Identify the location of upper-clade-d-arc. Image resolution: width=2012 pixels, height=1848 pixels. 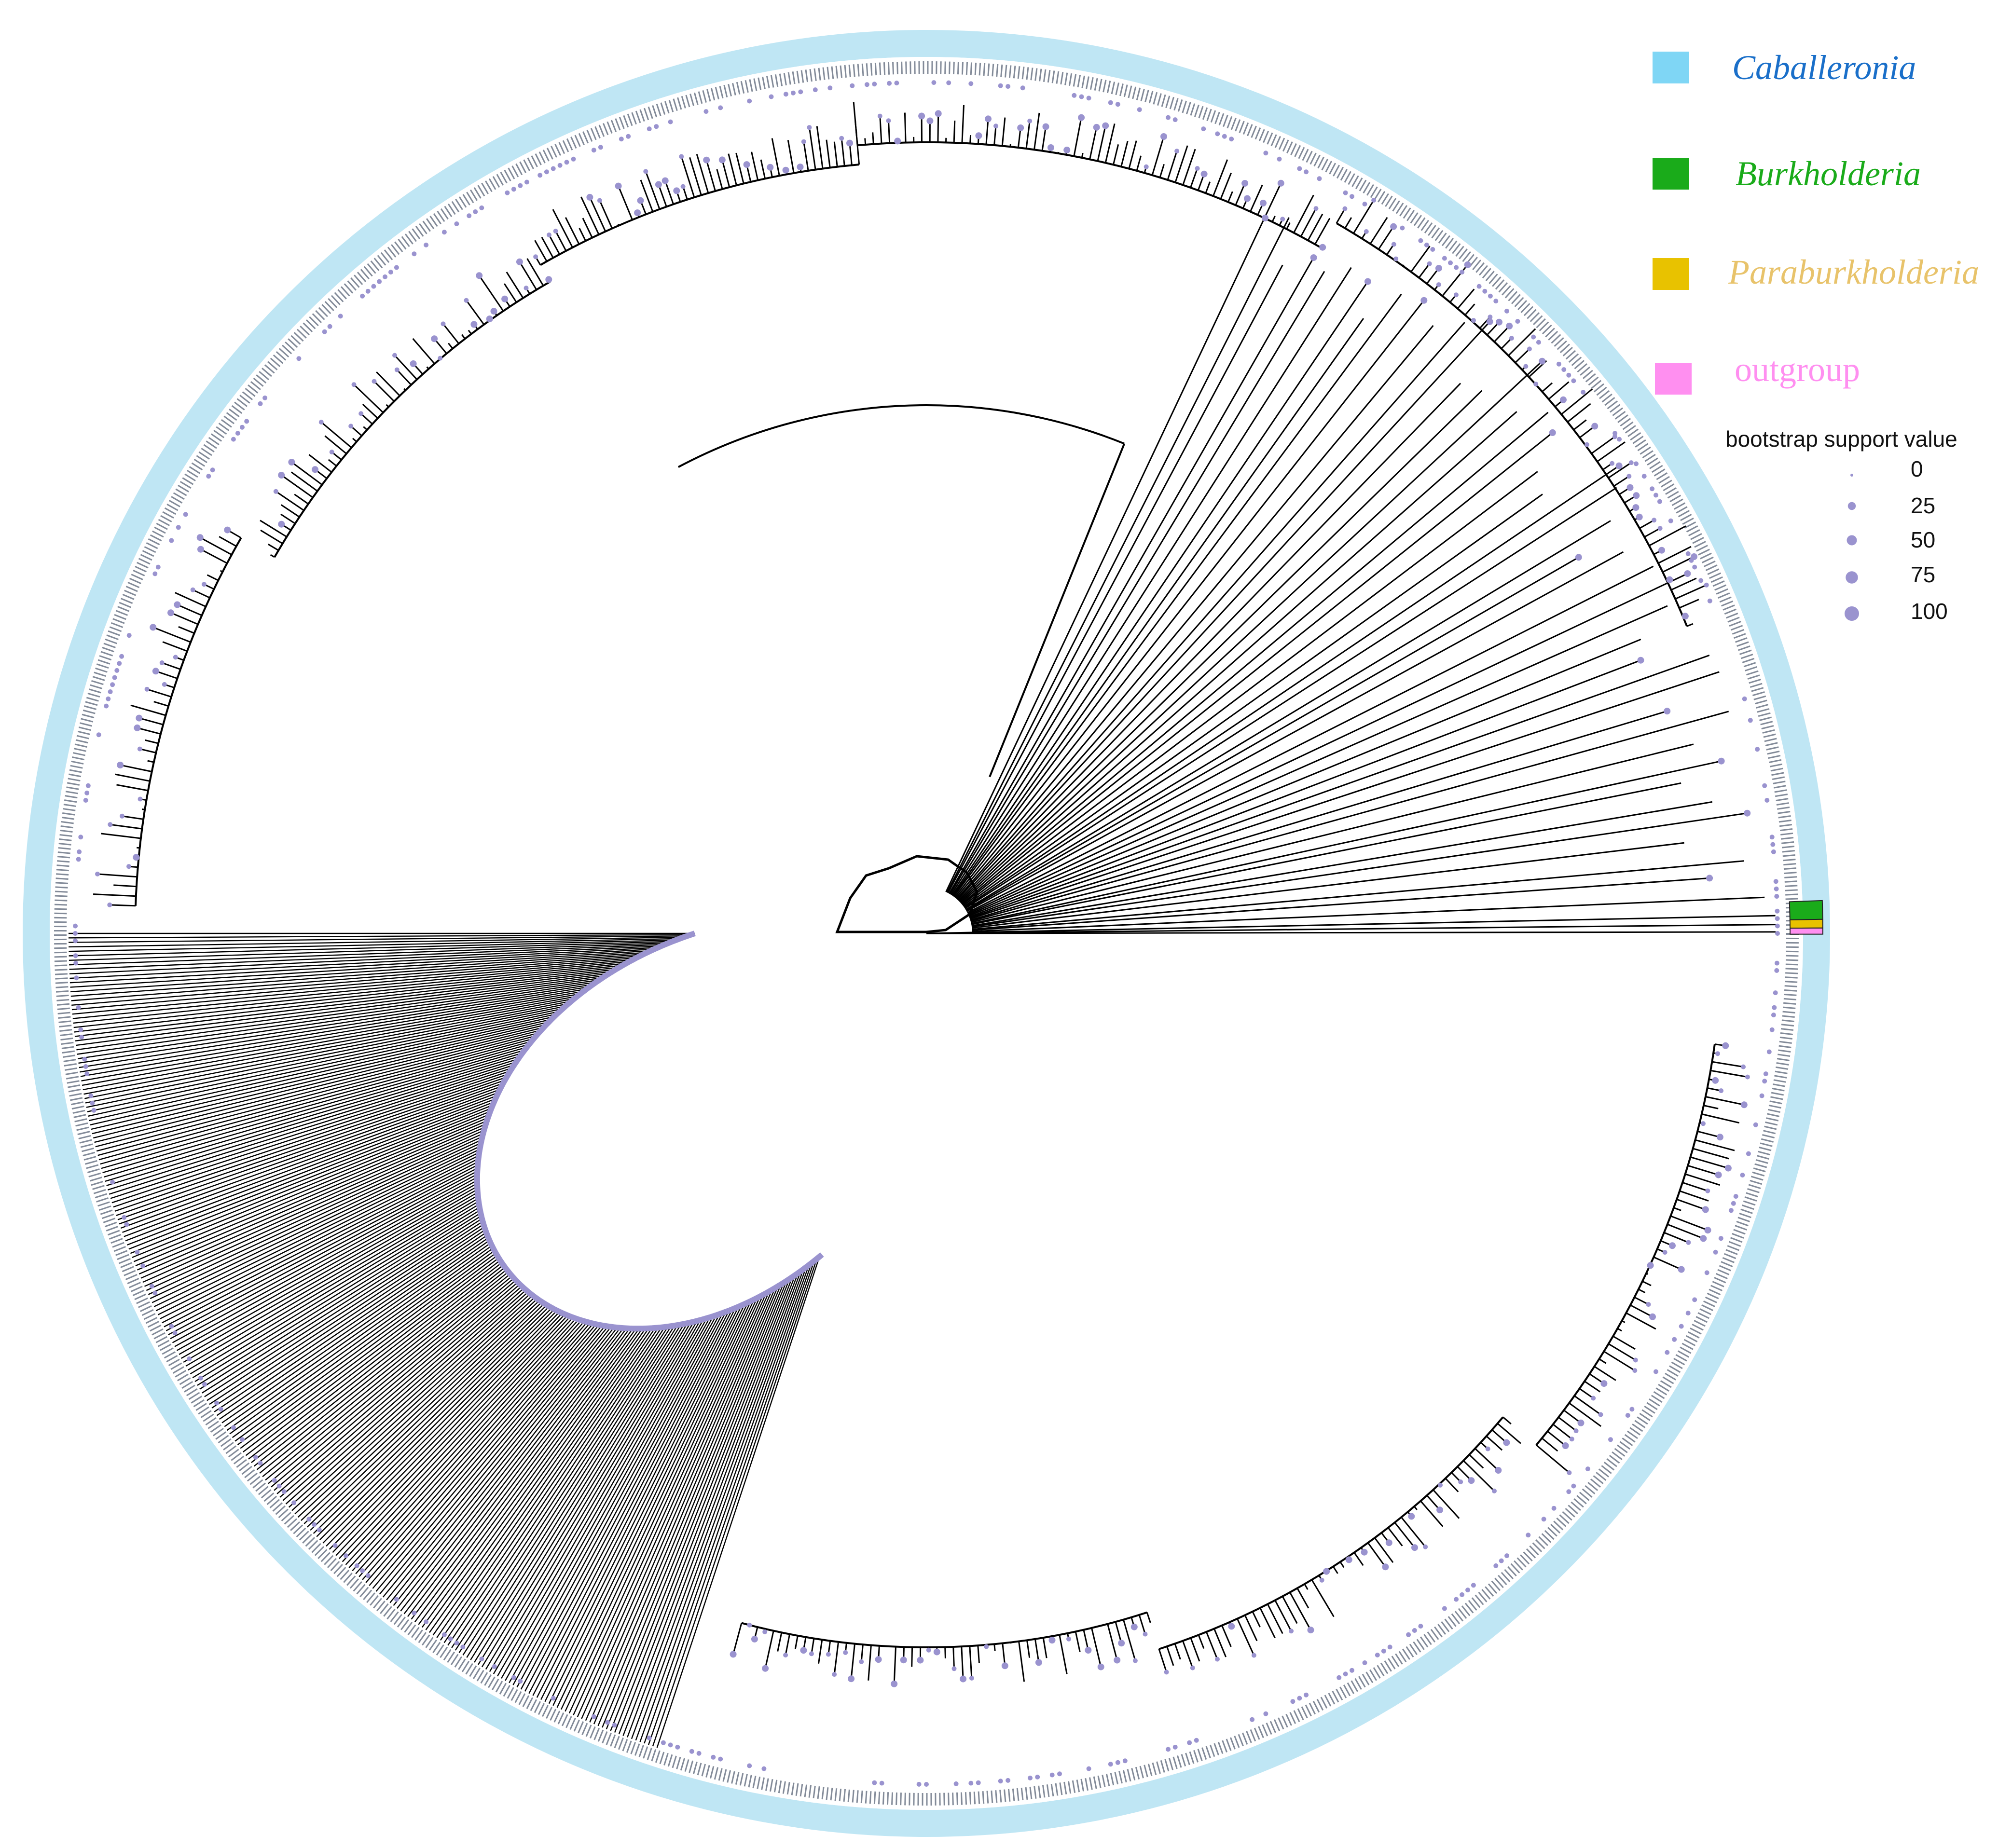
(1512, 424).